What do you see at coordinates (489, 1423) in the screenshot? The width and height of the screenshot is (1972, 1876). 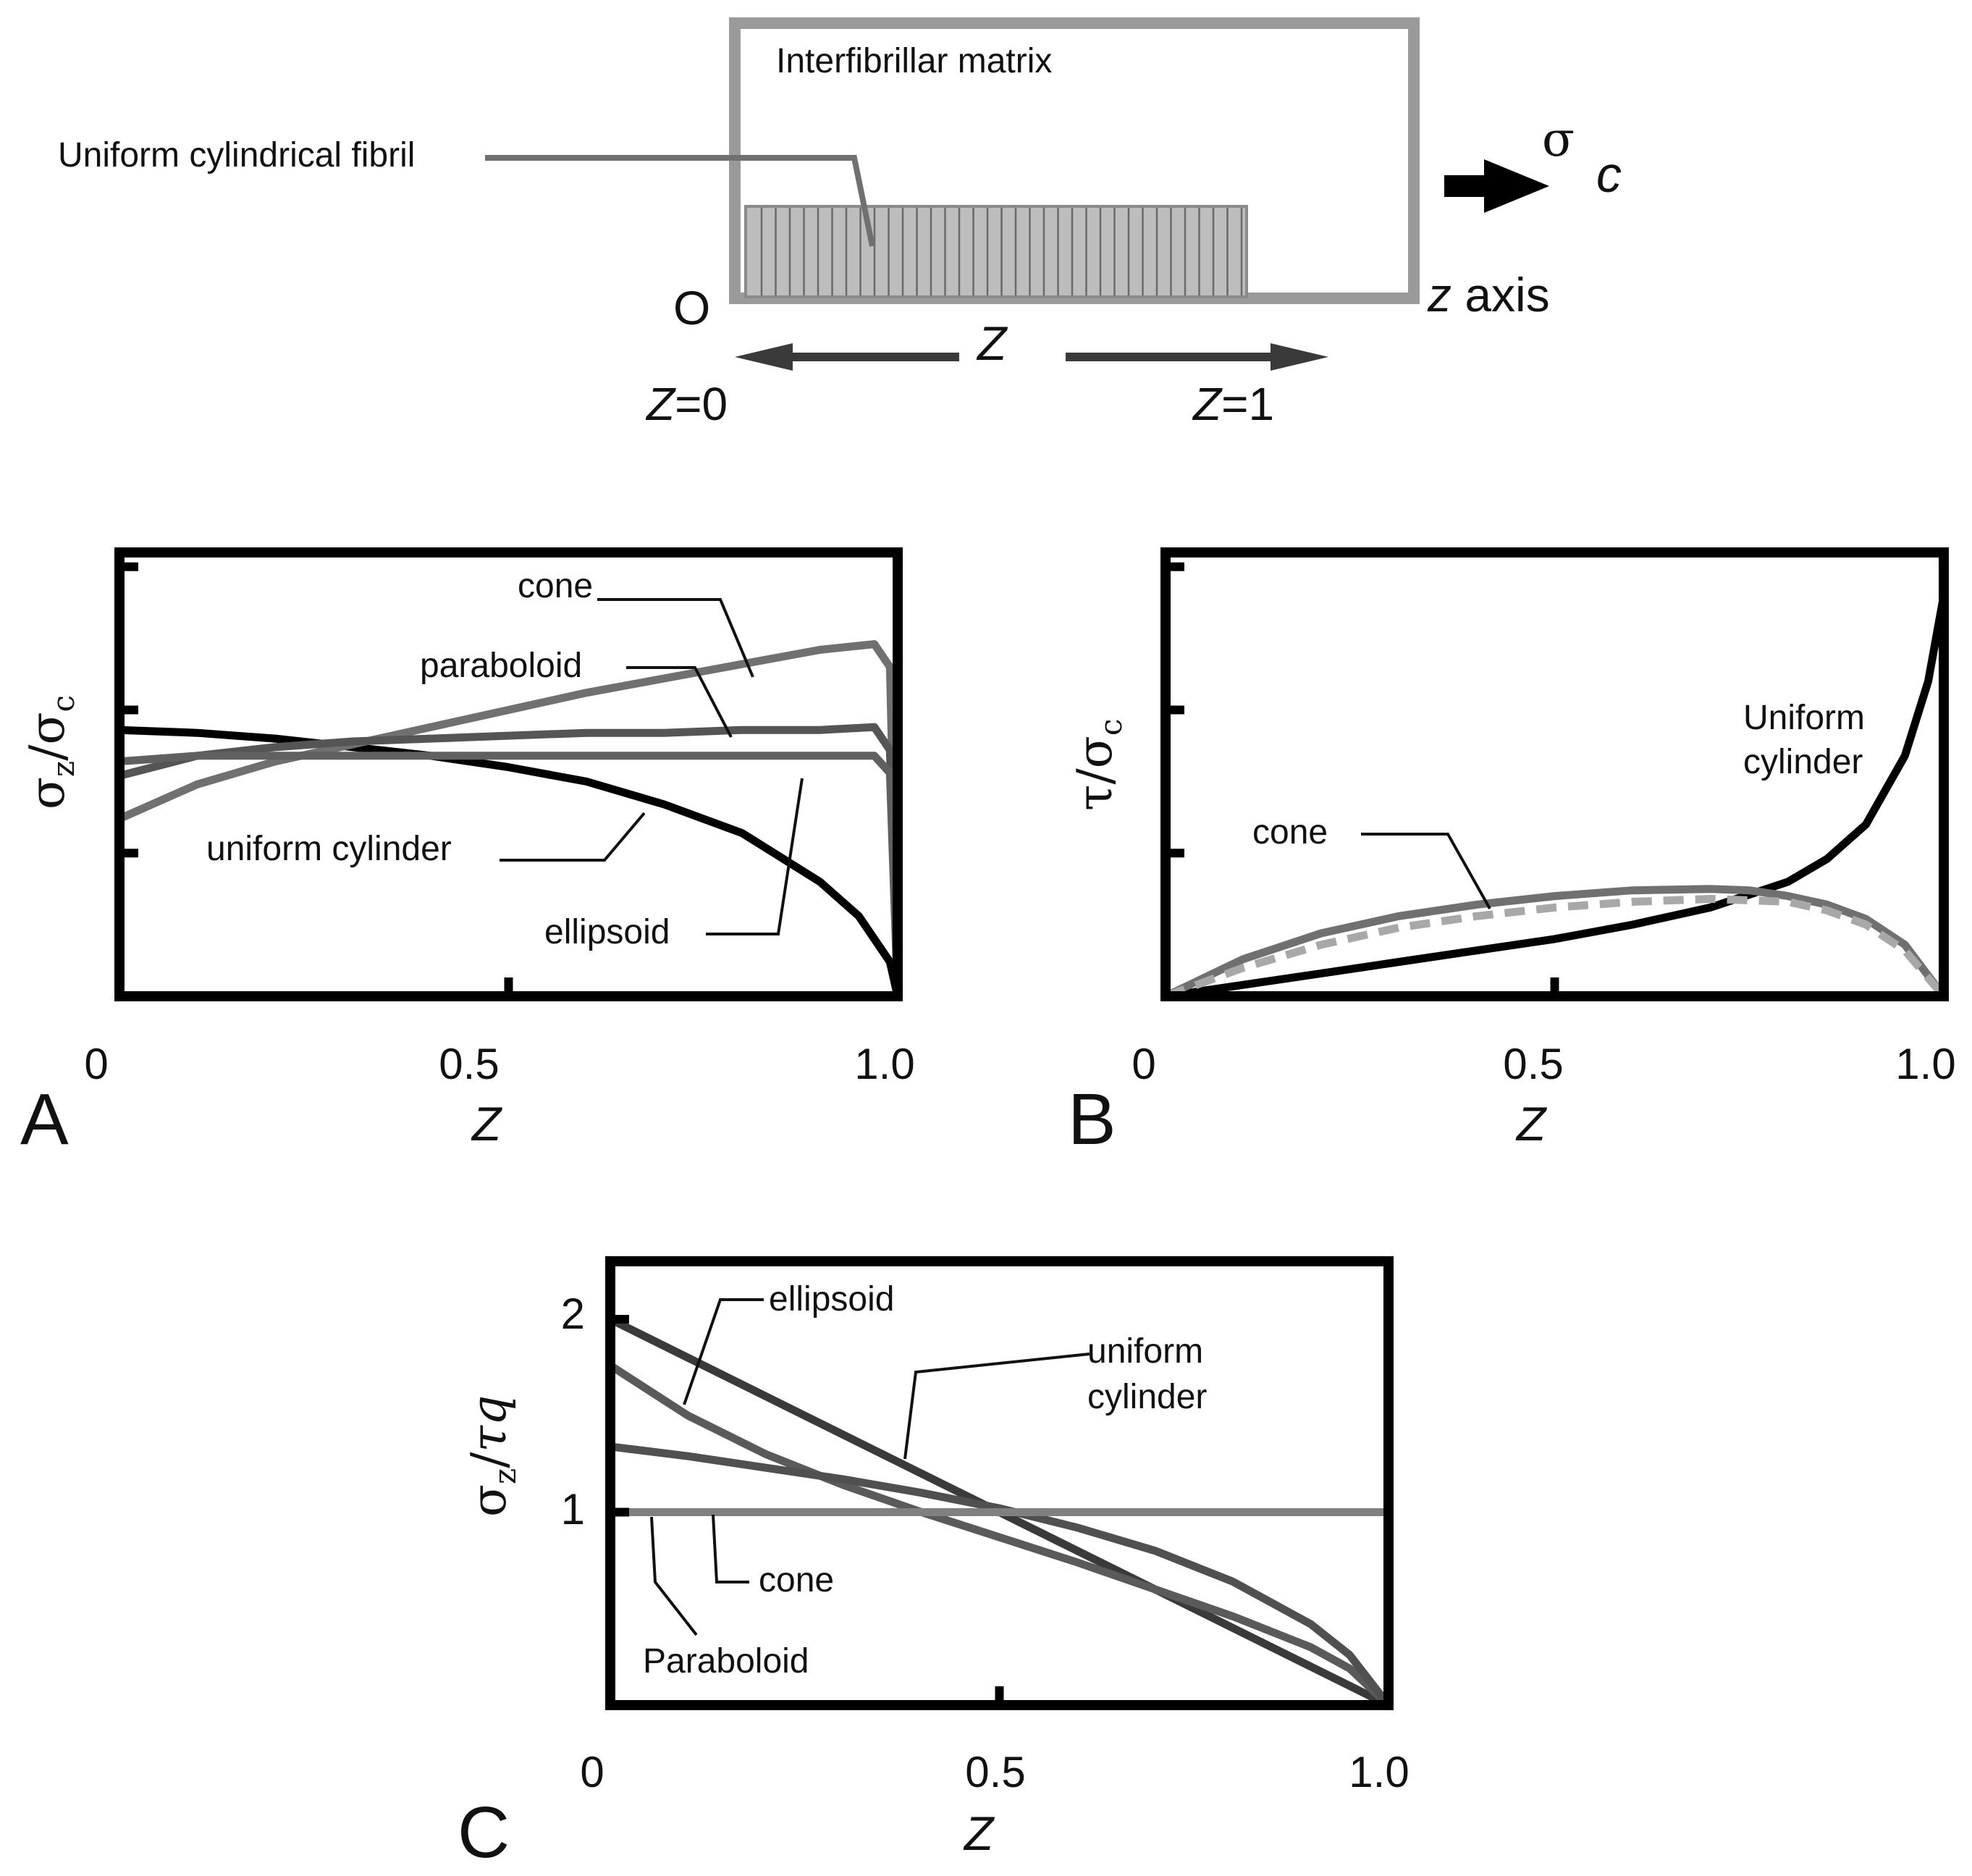 I see `c-ylabel-den: τq` at bounding box center [489, 1423].